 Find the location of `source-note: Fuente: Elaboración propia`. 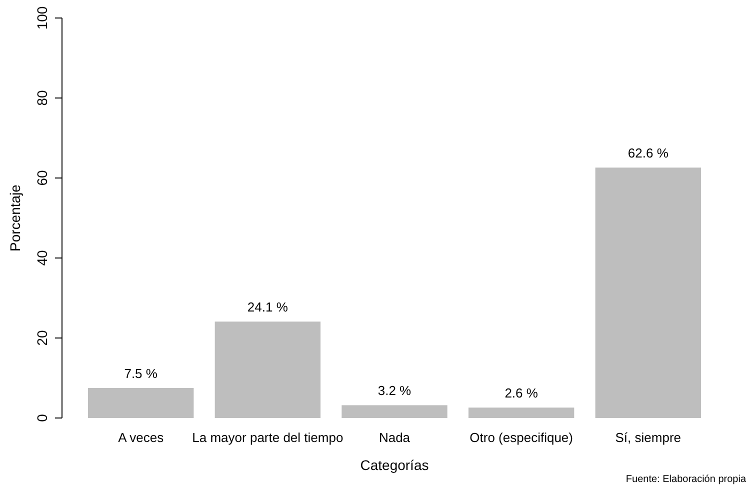

source-note: Fuente: Elaboración propia is located at coordinates (686, 479).